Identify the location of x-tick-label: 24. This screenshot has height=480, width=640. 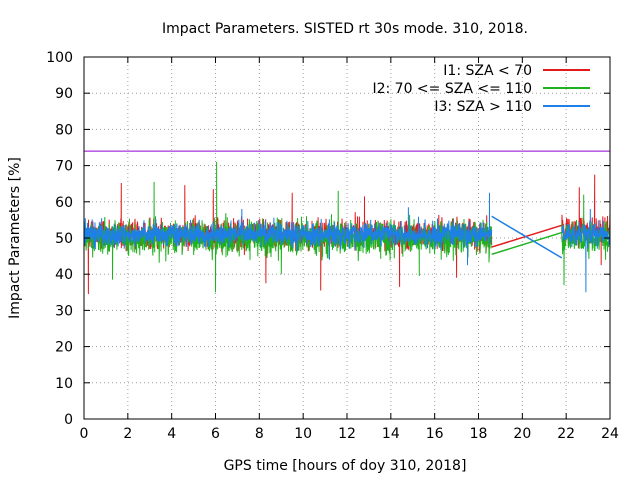
(610, 434).